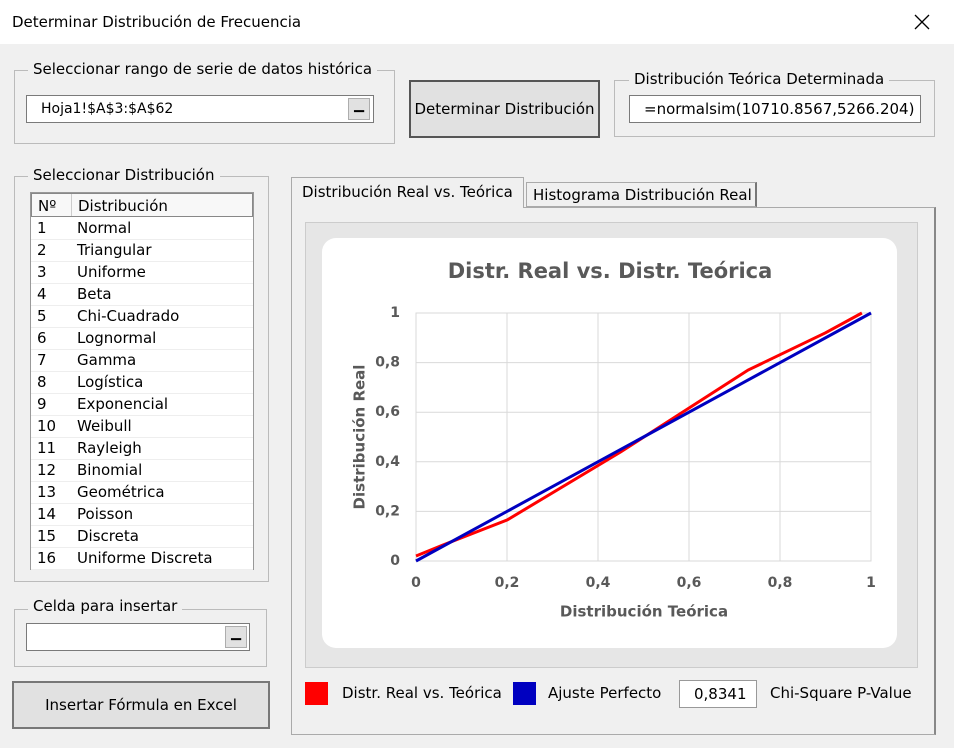  Describe the element at coordinates (47, 470) in the screenshot. I see `table-cell: 12` at that location.